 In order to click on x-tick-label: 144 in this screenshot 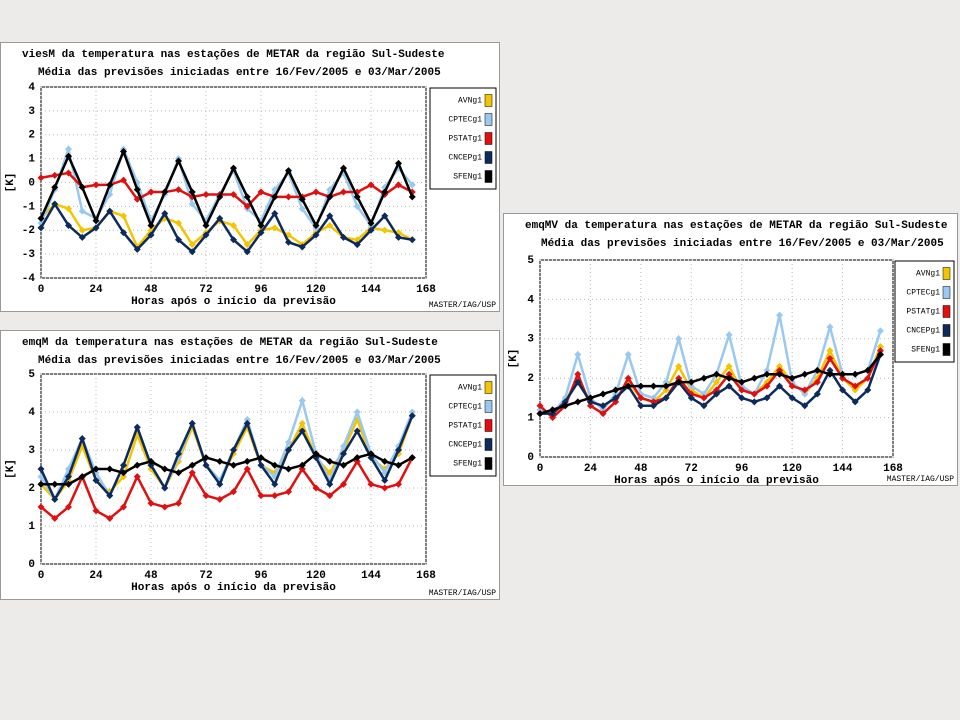, I will do `click(843, 469)`.